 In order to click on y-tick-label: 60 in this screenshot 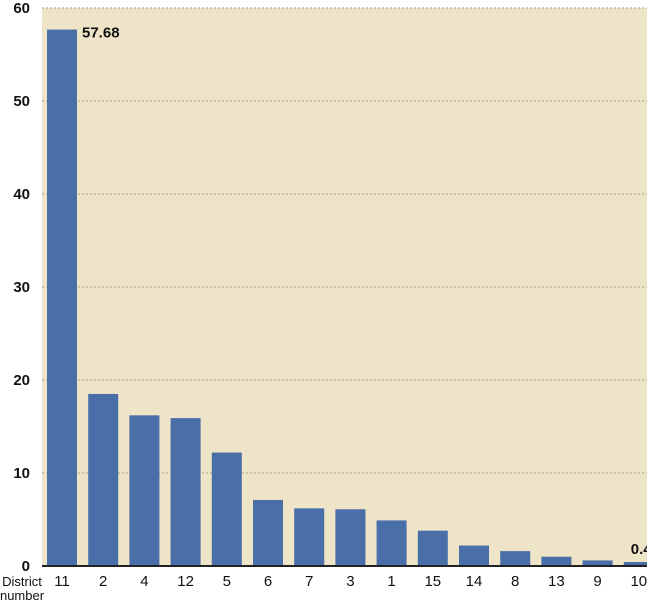, I will do `click(21, 8)`.